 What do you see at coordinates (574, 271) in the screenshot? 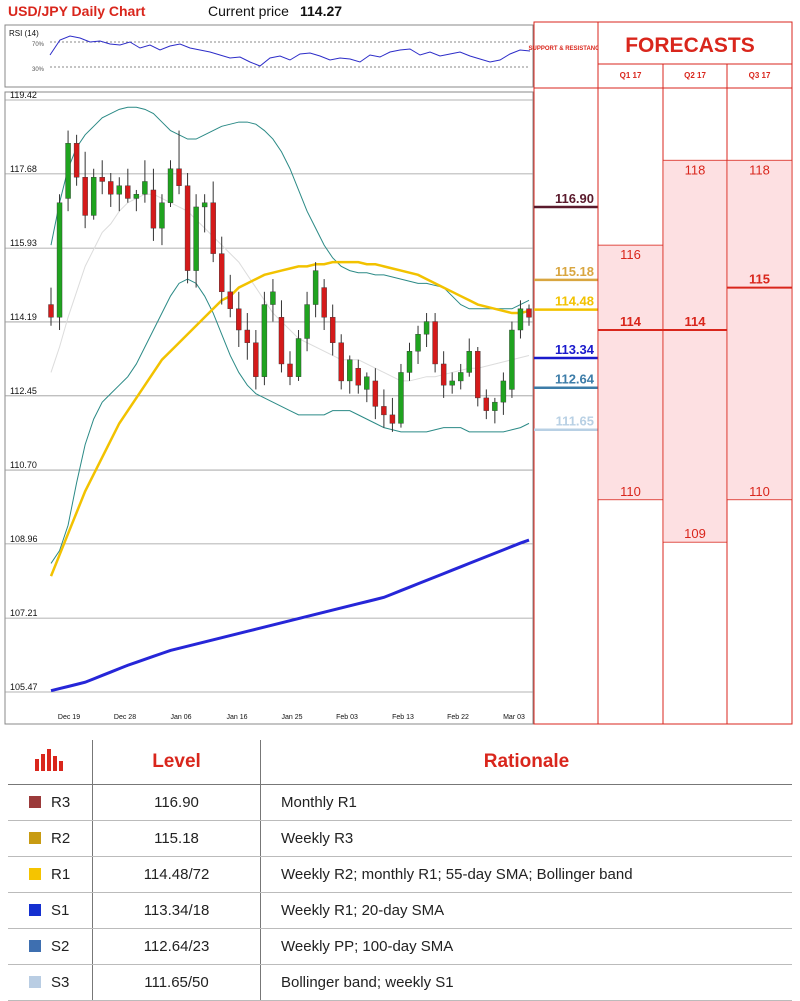
I see `sr-level-label: 115.18` at bounding box center [574, 271].